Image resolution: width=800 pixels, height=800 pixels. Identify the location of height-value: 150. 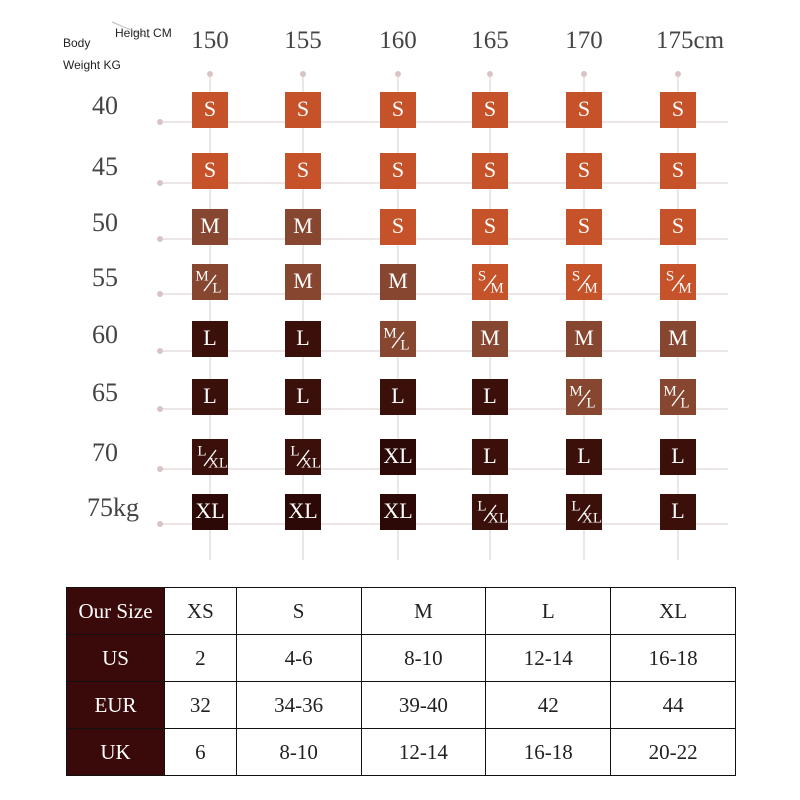
(210, 40).